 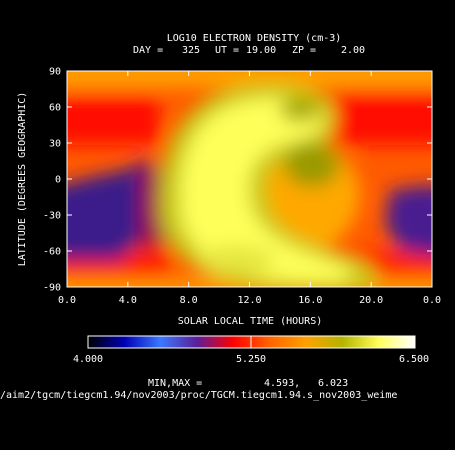 What do you see at coordinates (227, 50) in the screenshot?
I see `ut-label: UT =` at bounding box center [227, 50].